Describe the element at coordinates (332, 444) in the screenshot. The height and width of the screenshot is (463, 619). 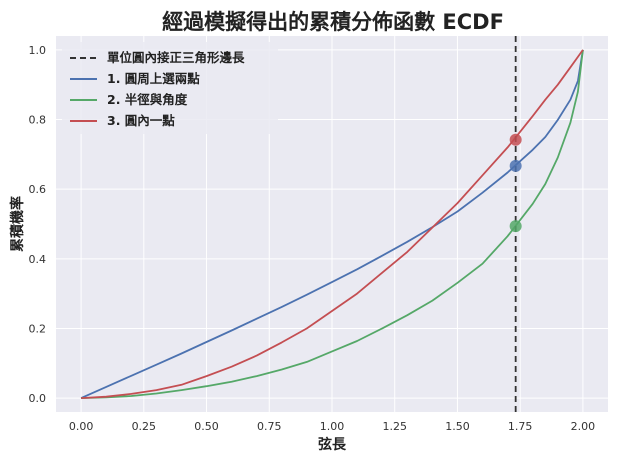
I see `x-axis-label: 弦長` at that location.